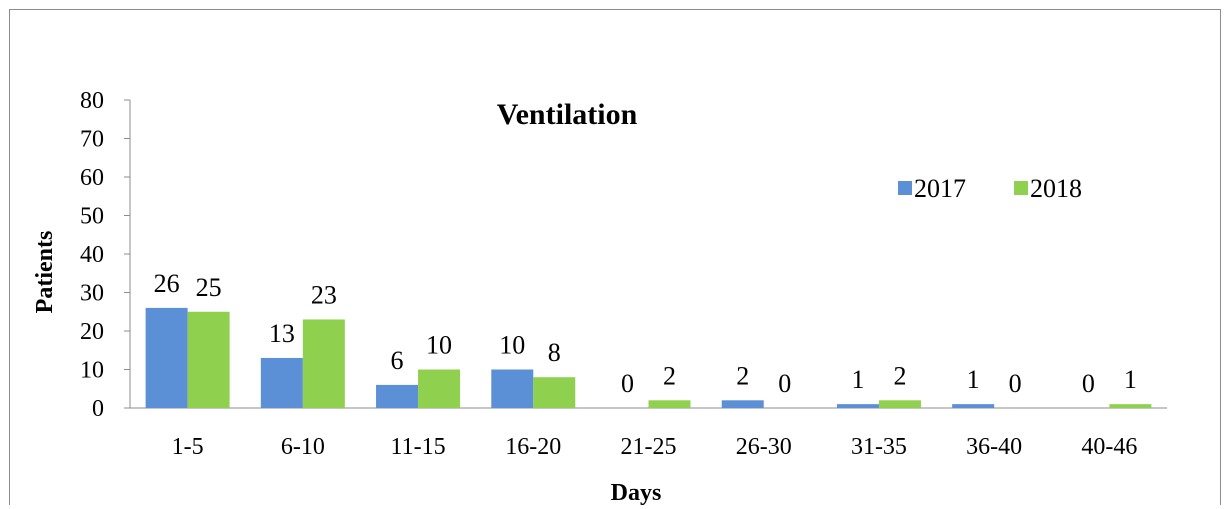 This screenshot has width=1232, height=509. I want to click on x-tick-label: 31-35, so click(879, 447).